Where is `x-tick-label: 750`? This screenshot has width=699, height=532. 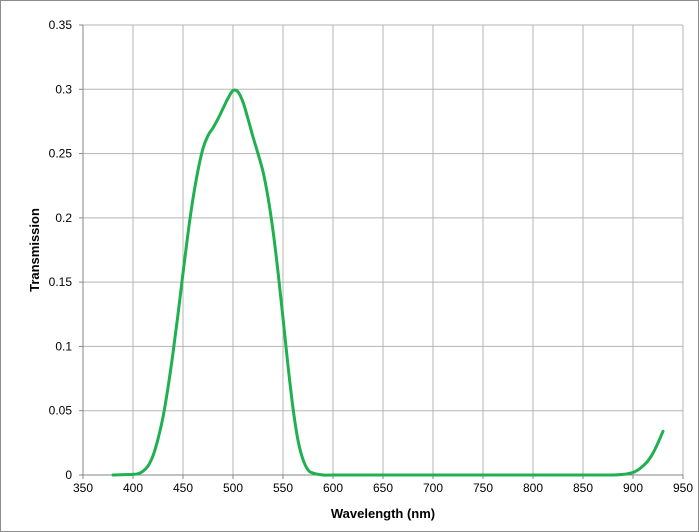 x-tick-label: 750 is located at coordinates (483, 488).